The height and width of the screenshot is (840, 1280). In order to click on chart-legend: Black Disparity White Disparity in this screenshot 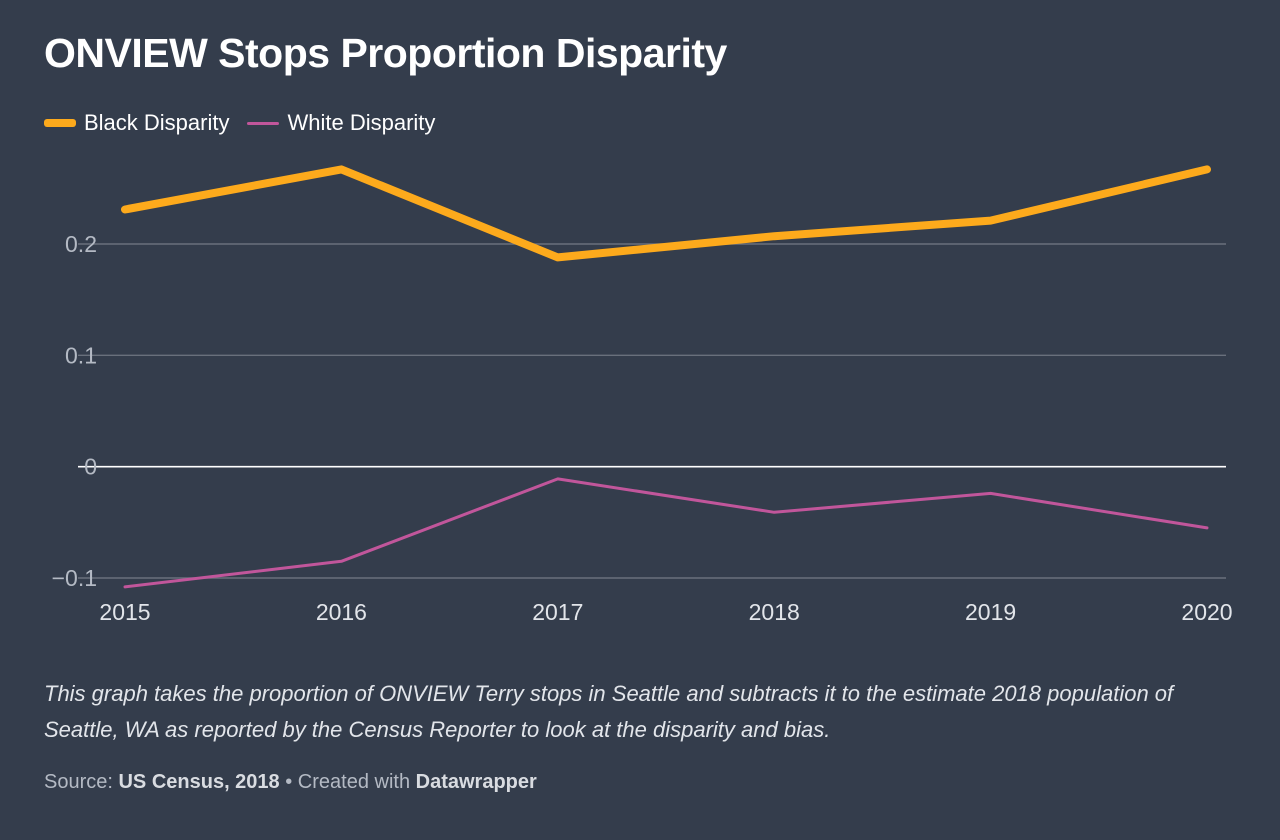, I will do `click(239, 123)`.